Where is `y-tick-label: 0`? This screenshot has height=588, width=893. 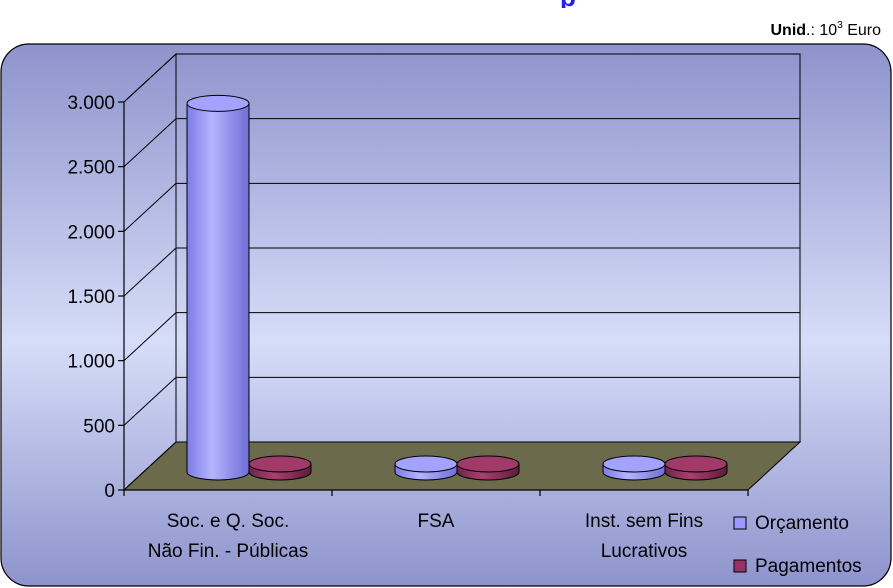 y-tick-label: 0 is located at coordinates (109, 491).